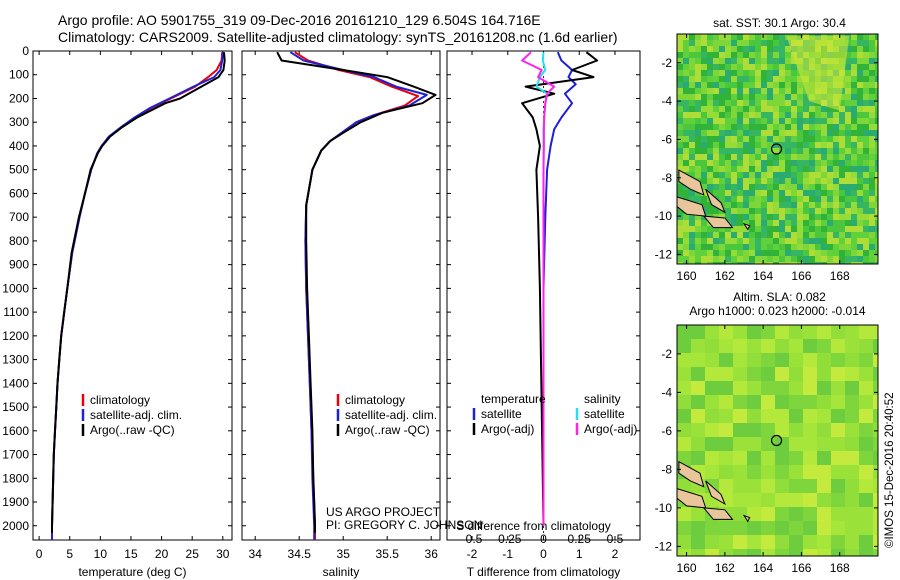  What do you see at coordinates (615, 539) in the screenshot?
I see `top-tick-label: 0.5` at bounding box center [615, 539].